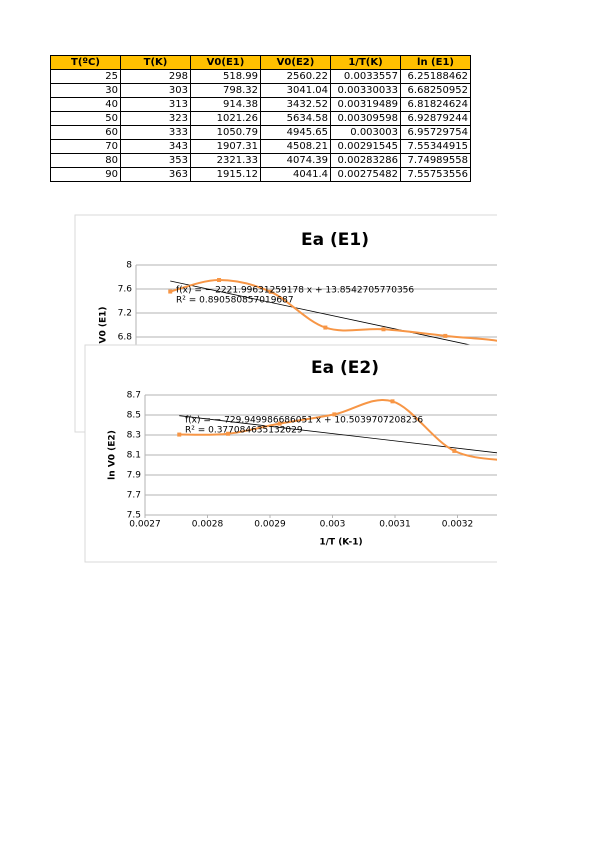 The height and width of the screenshot is (848, 599). Describe the element at coordinates (134, 496) in the screenshot. I see `y-tick-label: 7.7` at that location.